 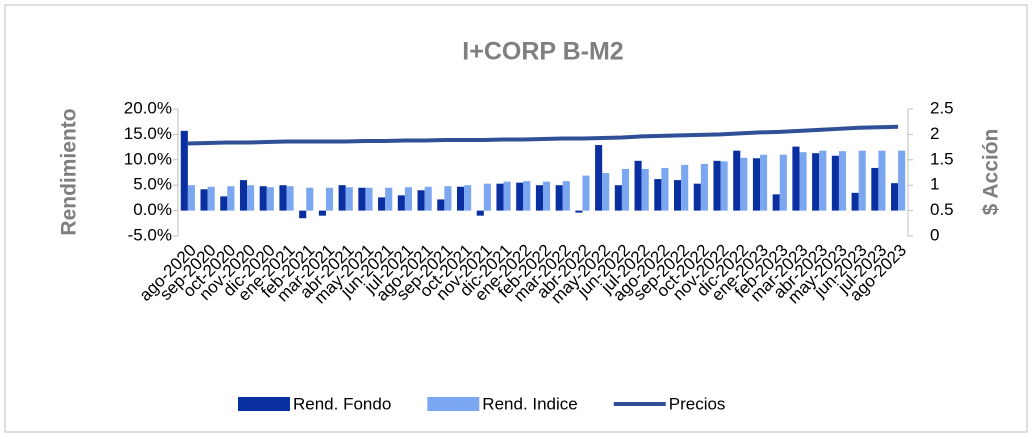 I want to click on y-axis-title: Rendimiento, so click(x=69, y=171).